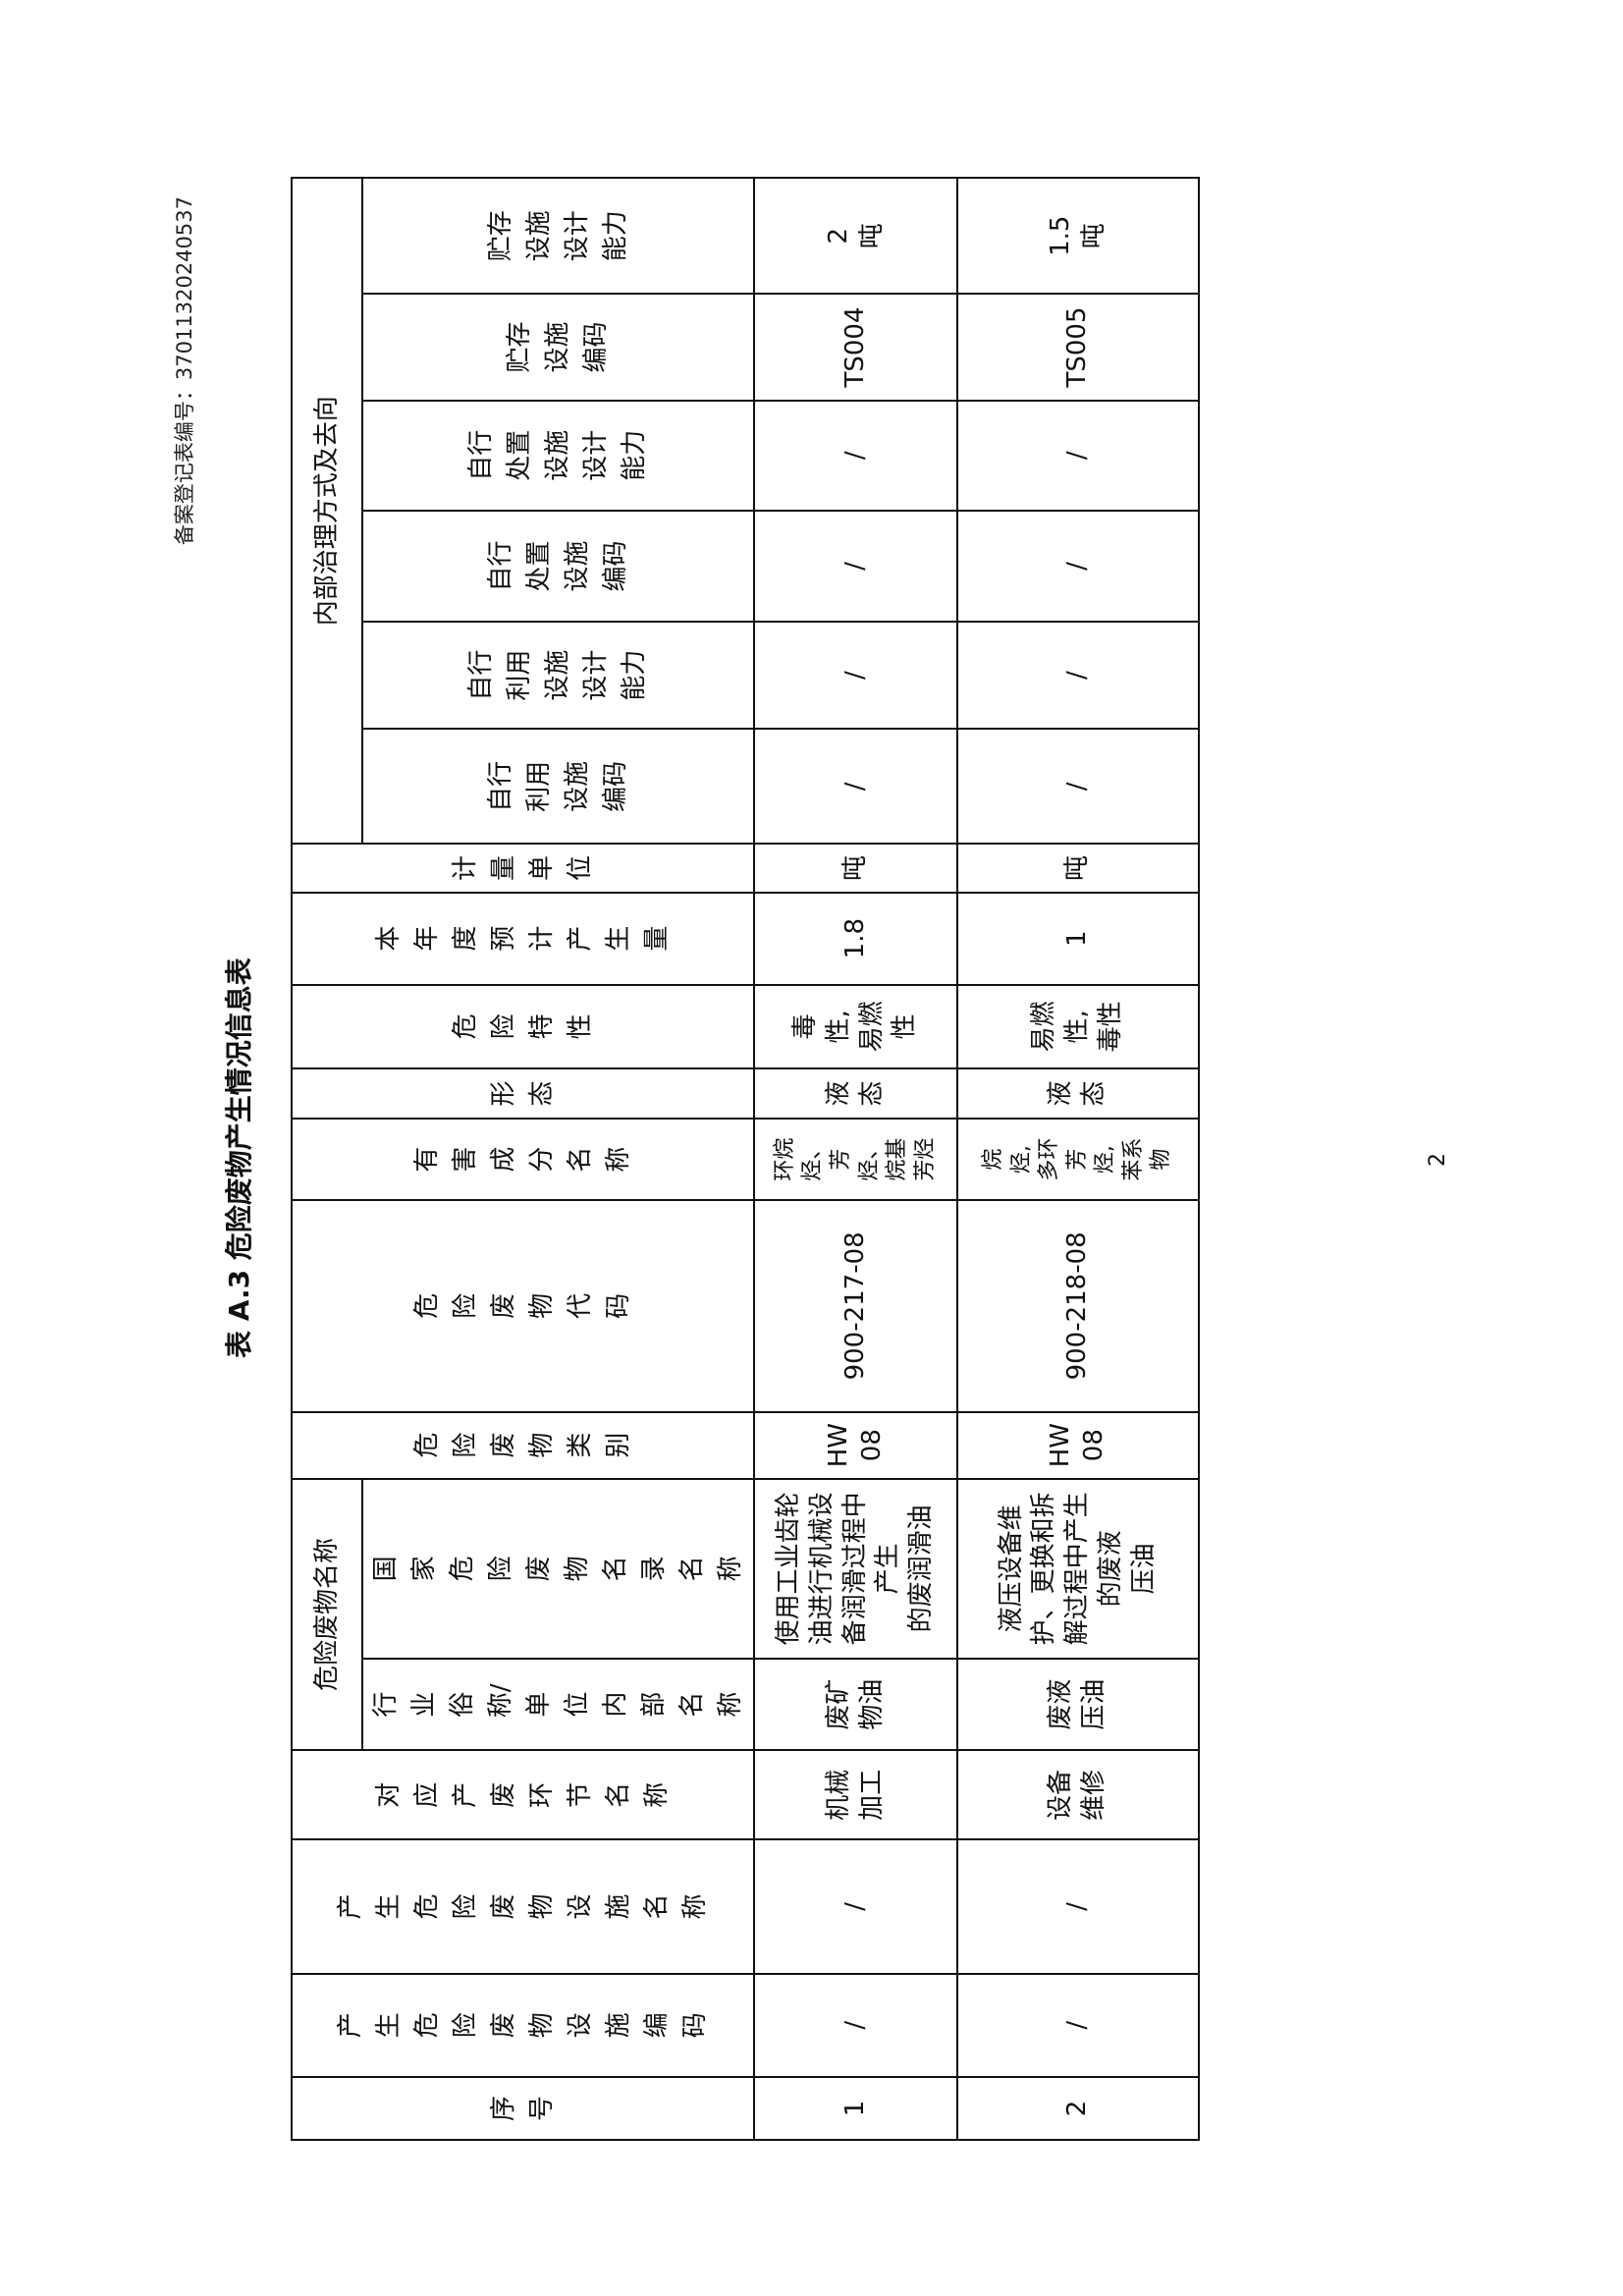  What do you see at coordinates (523, 1795) in the screenshot?
I see `header-process: 对应产废环节名称` at bounding box center [523, 1795].